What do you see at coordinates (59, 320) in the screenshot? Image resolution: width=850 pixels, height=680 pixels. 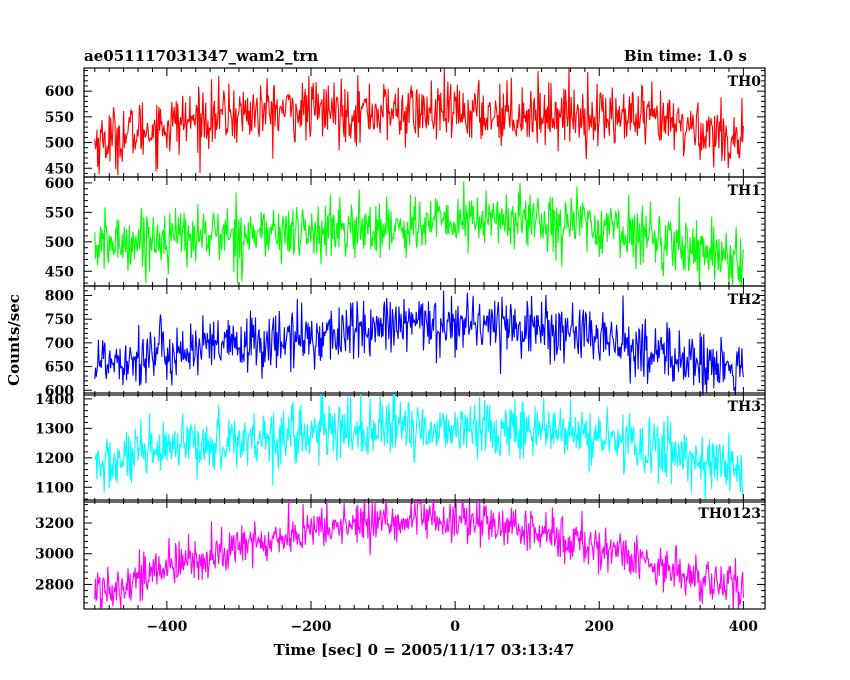 I see `y-tick-label: 750` at bounding box center [59, 320].